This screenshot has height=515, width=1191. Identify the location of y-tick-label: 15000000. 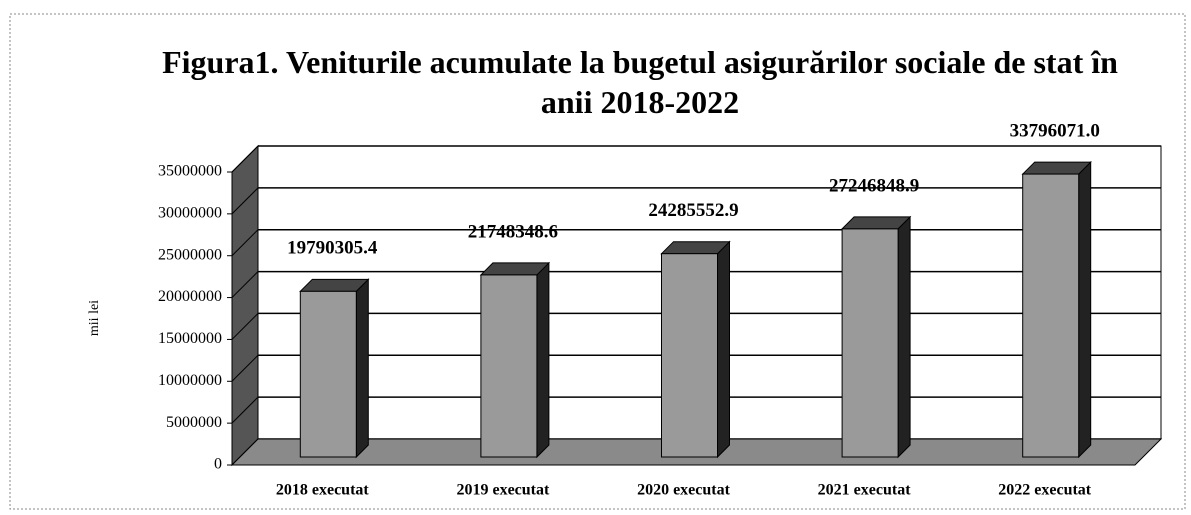
(190, 338).